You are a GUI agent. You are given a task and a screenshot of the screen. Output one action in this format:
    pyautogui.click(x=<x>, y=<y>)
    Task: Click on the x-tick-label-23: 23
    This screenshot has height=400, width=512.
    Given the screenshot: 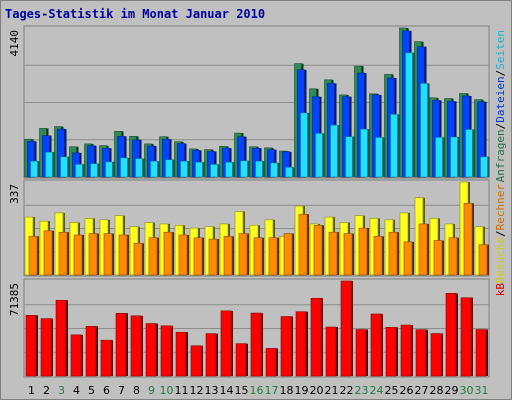 What is the action you would take?
    pyautogui.click(x=362, y=390)
    